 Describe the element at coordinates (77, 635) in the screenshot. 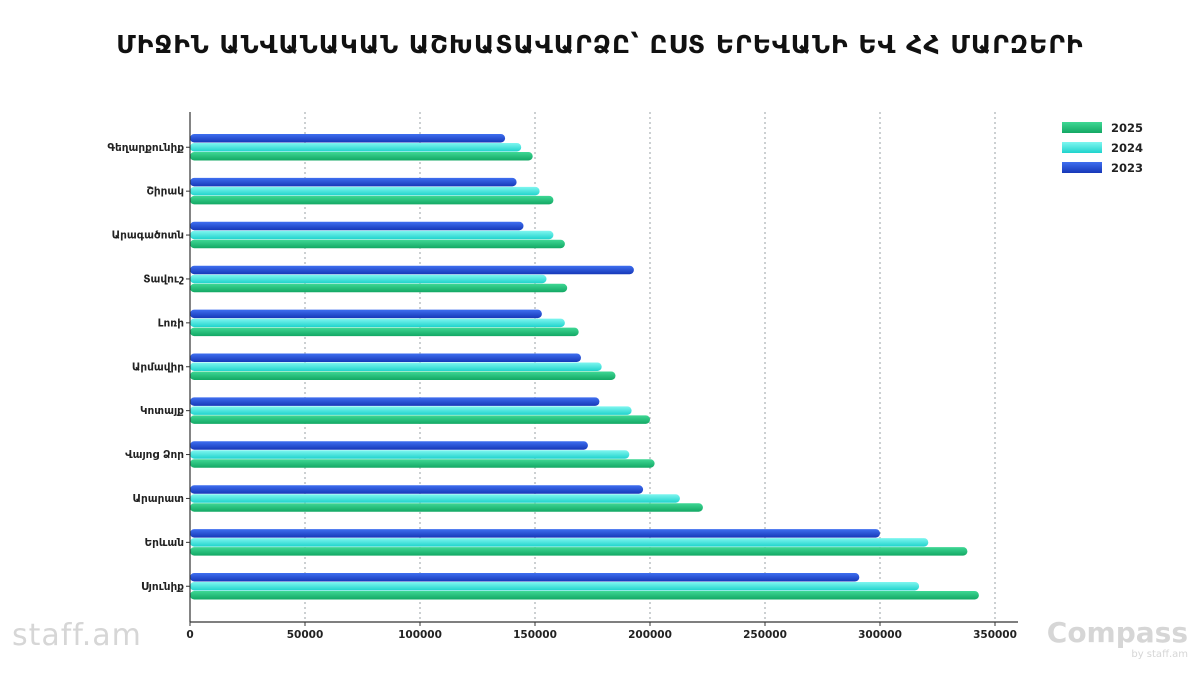

I see `staff-am-logo: staff.am` at that location.